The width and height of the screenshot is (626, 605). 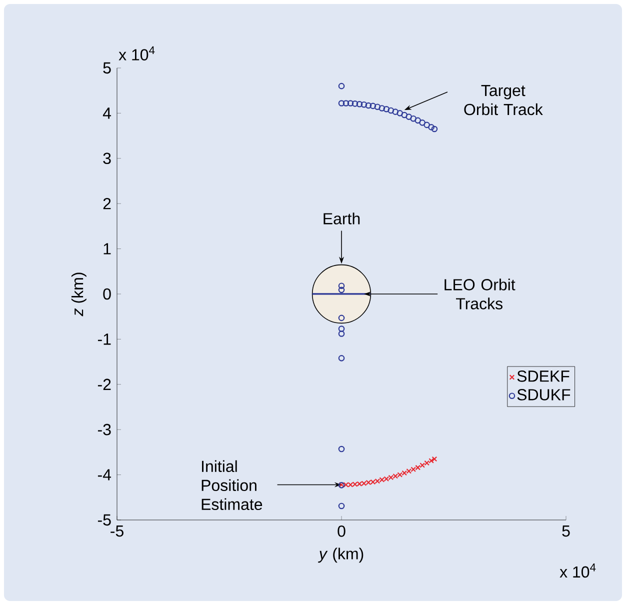 I want to click on annotation: Earth, so click(x=342, y=218).